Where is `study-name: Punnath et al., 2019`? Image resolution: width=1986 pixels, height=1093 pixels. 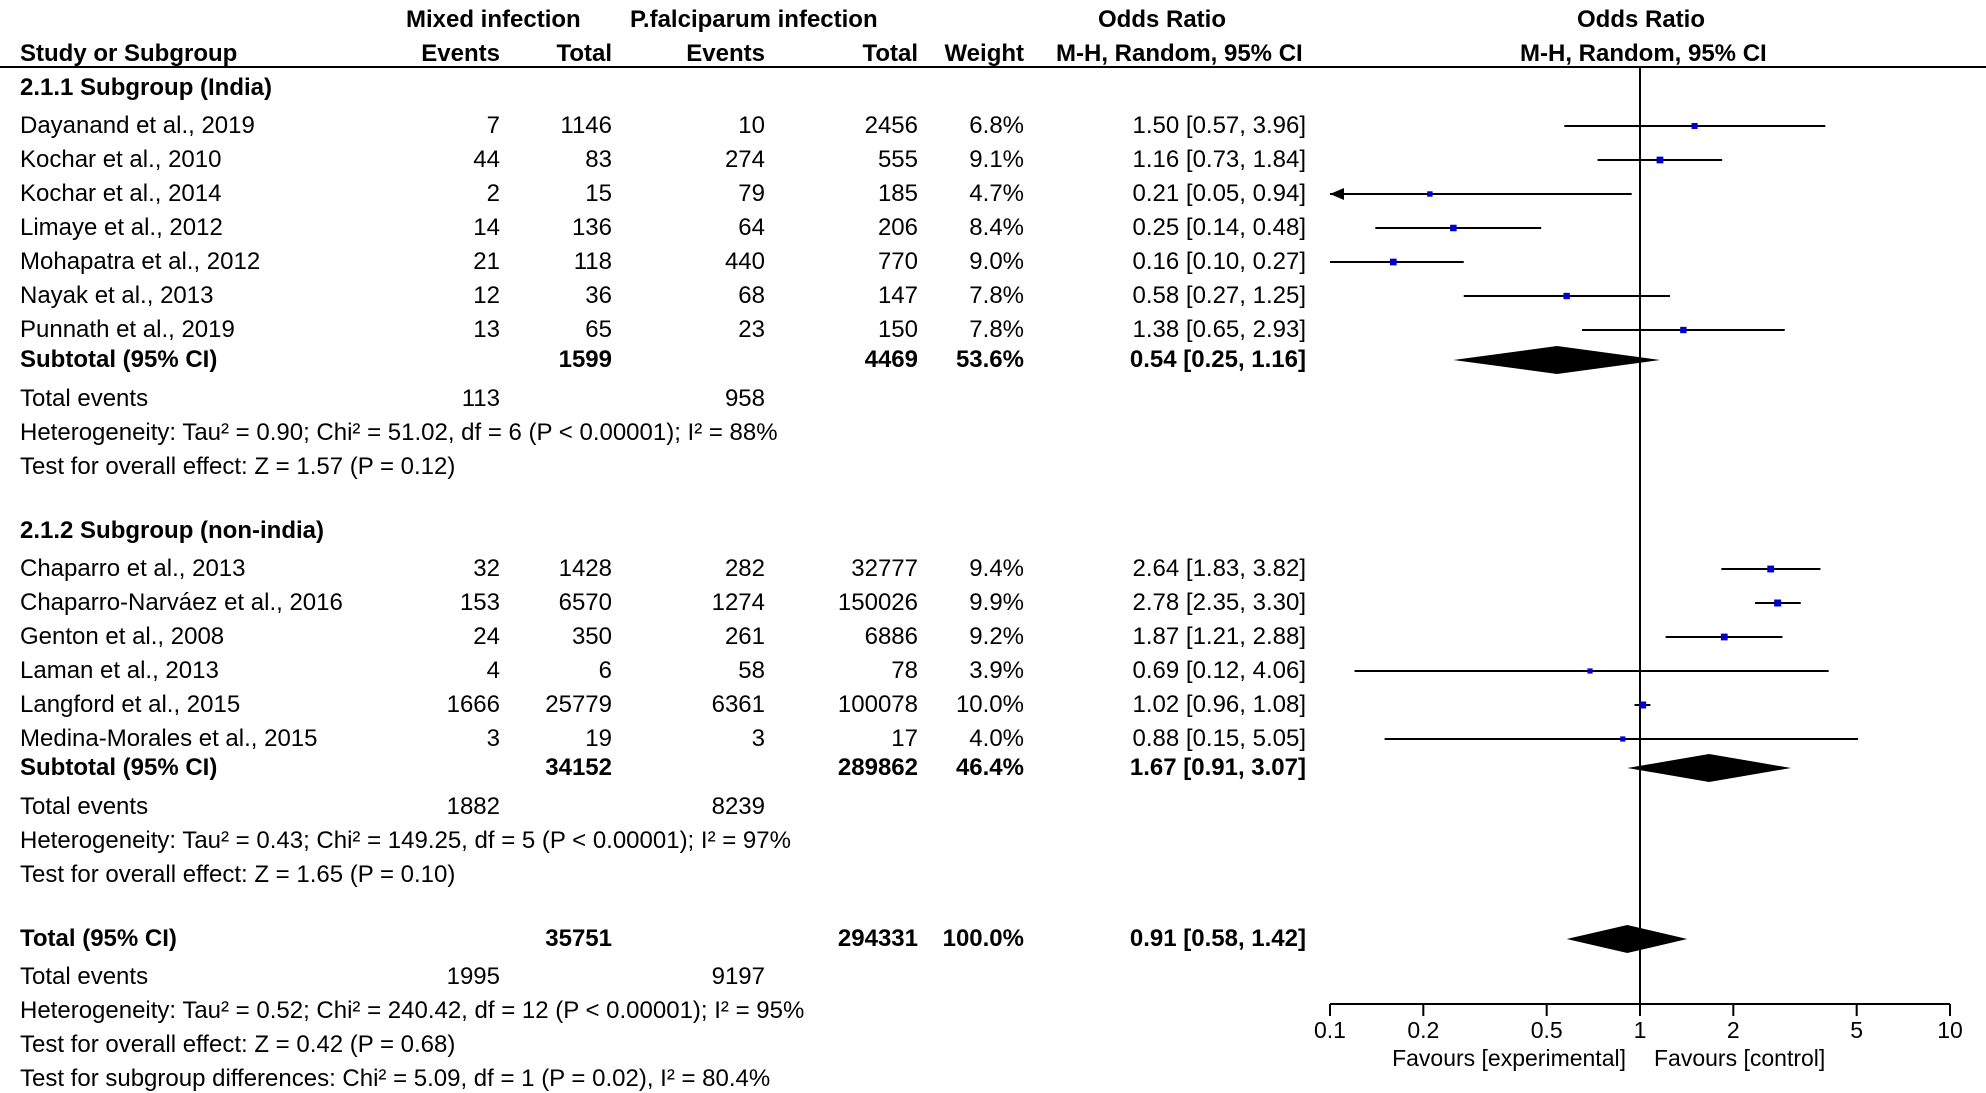 study-name: Punnath et al., 2019 is located at coordinates (127, 329).